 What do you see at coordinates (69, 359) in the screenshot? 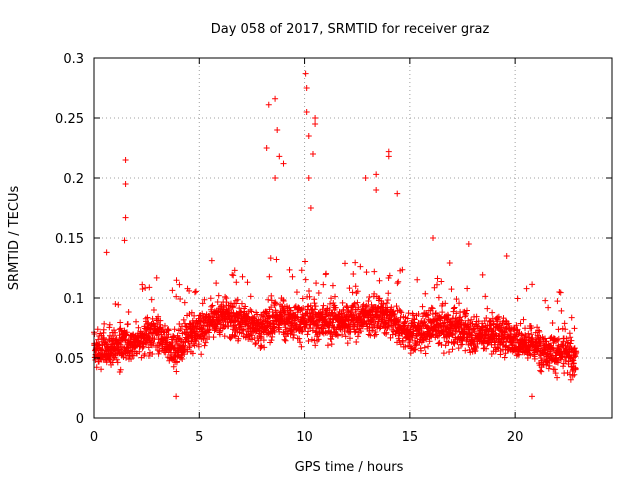
I see `y-tick-label: 0.05` at bounding box center [69, 359].